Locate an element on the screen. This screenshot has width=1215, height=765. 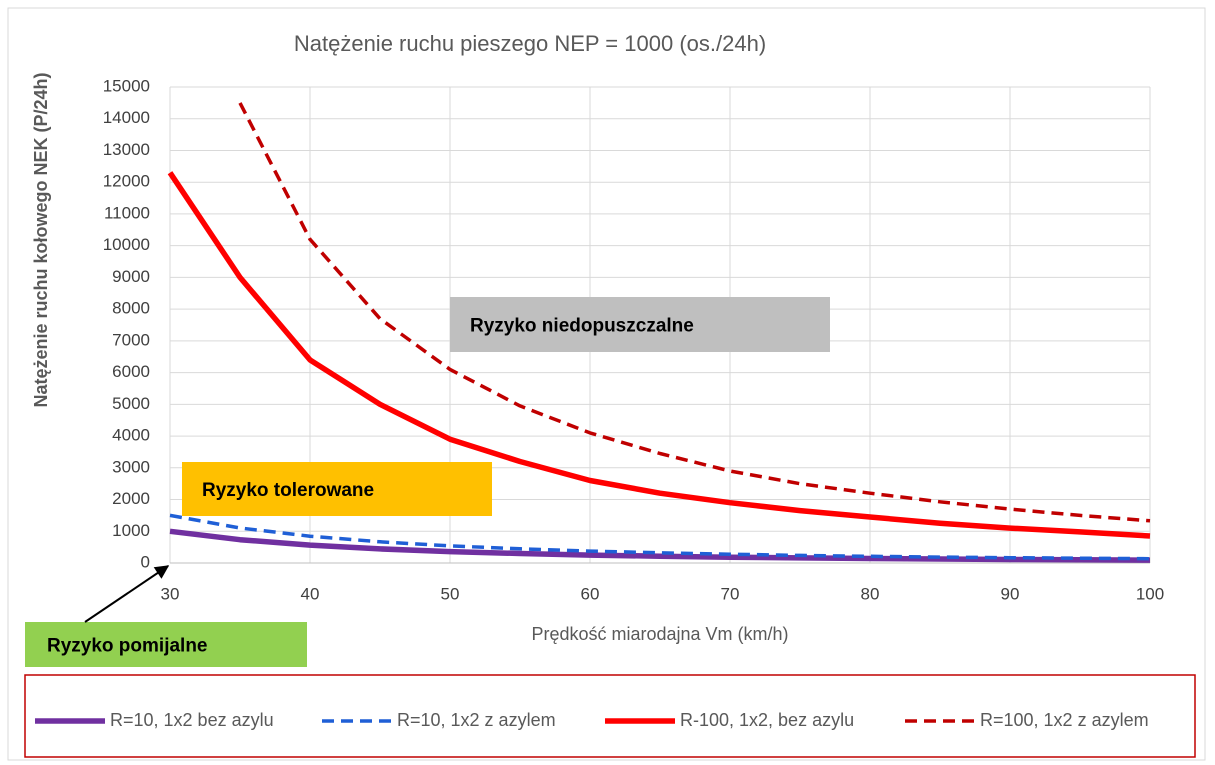
x-tick-label: 40 is located at coordinates (310, 593).